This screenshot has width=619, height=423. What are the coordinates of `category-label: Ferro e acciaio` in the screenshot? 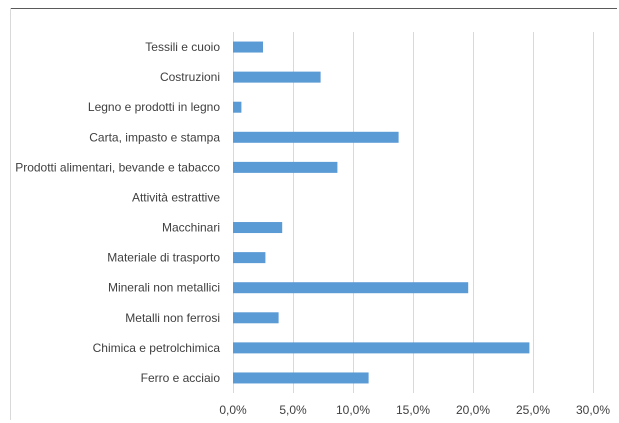 It's located at (181, 378).